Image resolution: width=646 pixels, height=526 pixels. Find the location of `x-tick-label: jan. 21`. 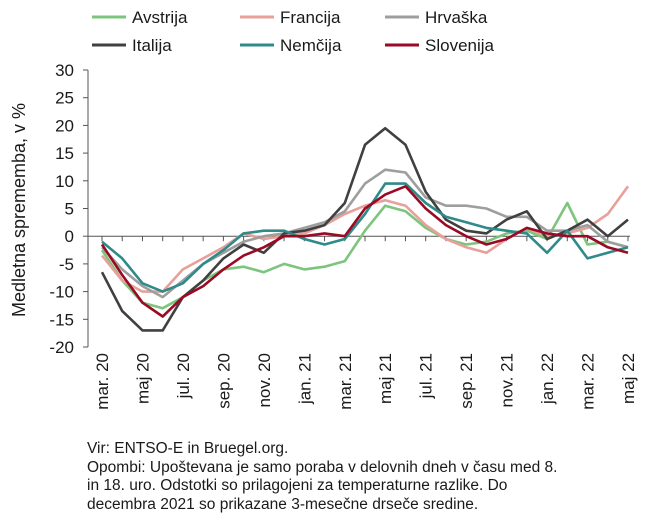

x-tick-label: jan. 21 is located at coordinates (304, 379).